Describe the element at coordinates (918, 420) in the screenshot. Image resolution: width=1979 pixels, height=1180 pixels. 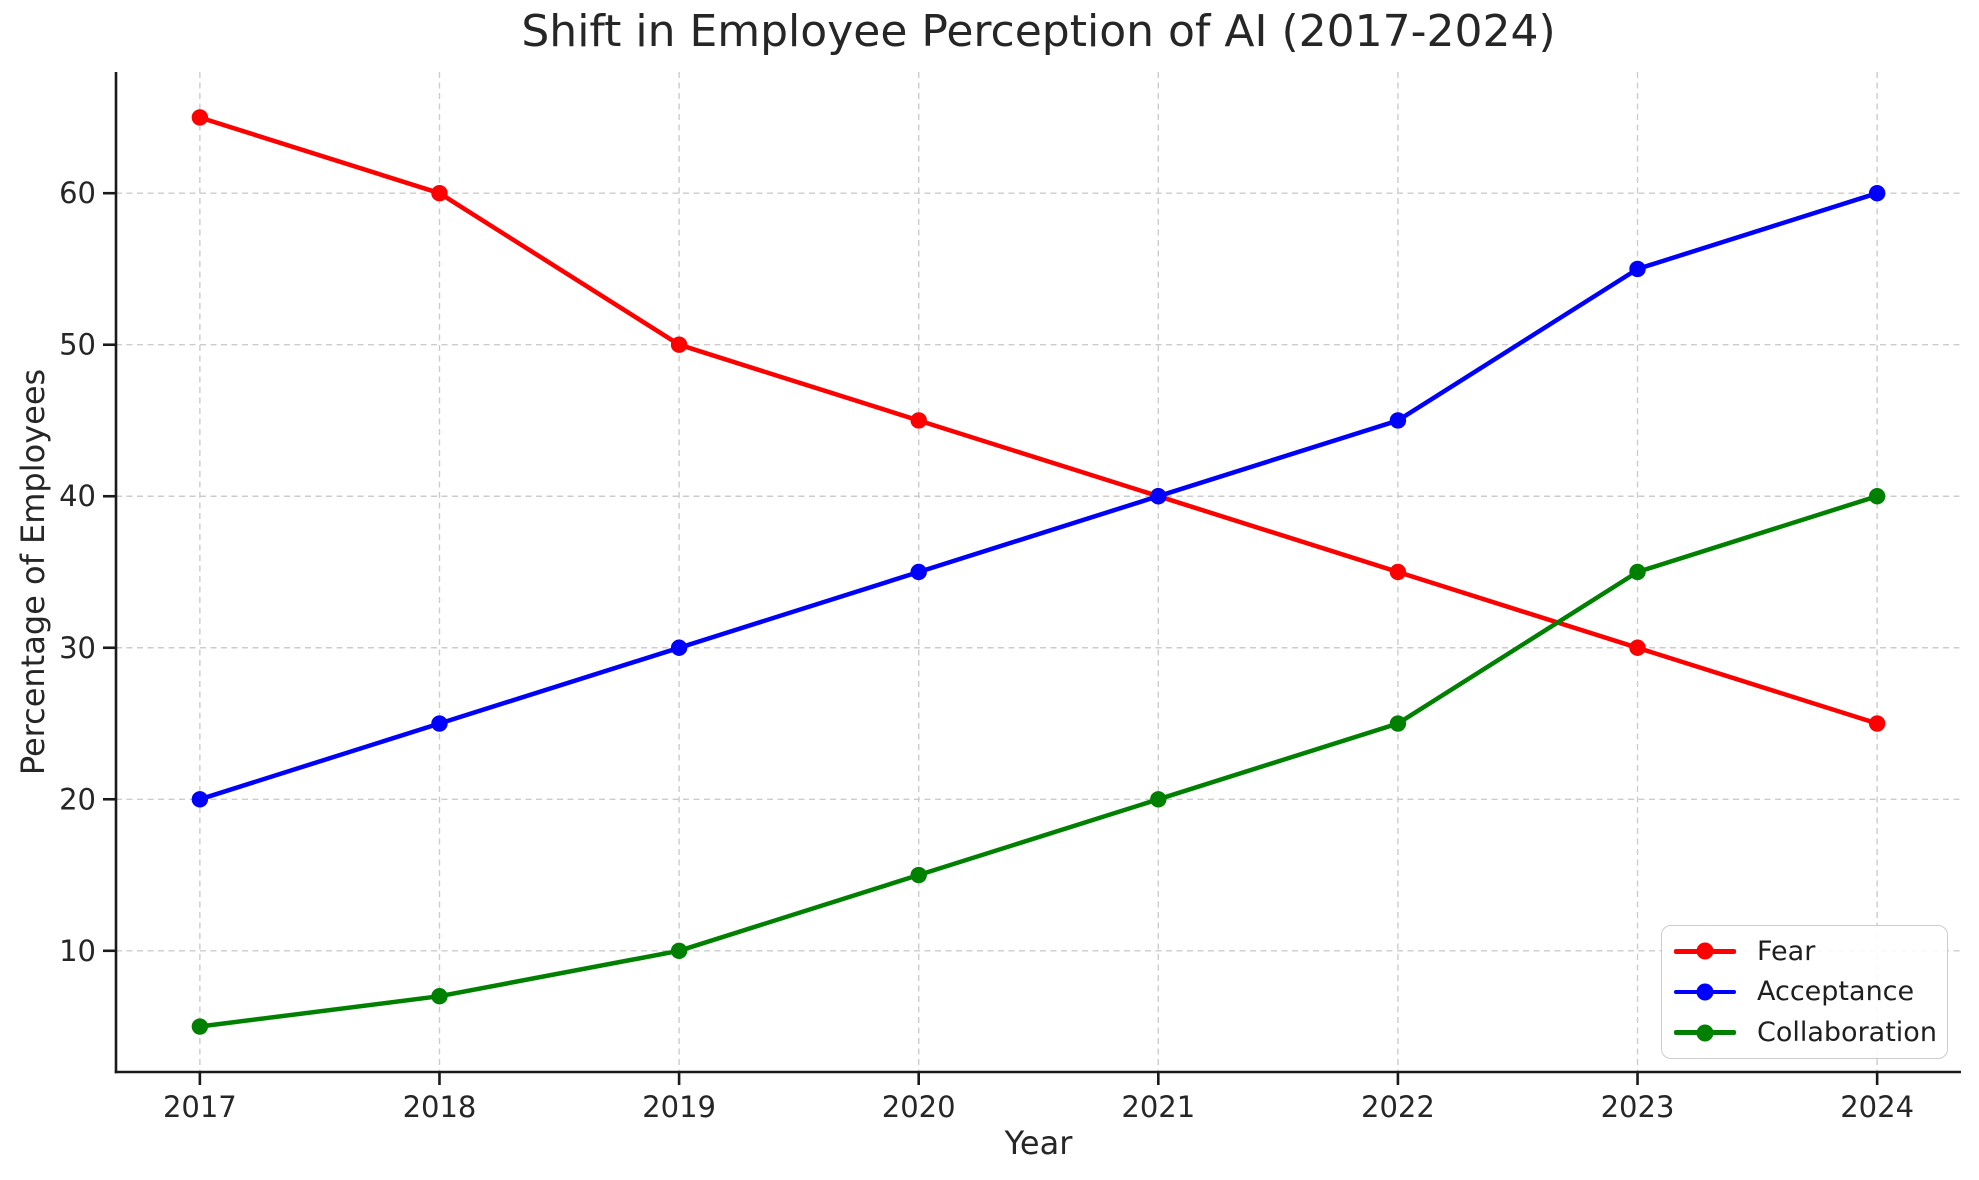
I see `data-point-fear-2020` at that location.